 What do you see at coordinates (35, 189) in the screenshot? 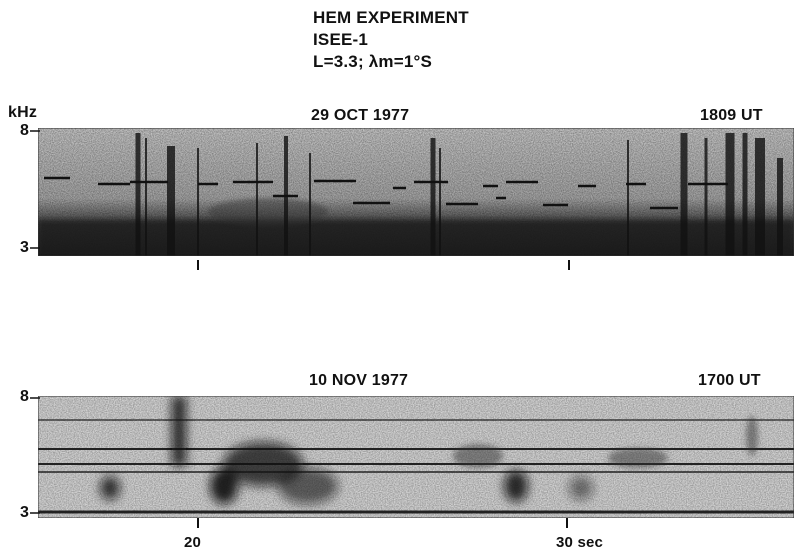
I see `top-y-axis` at bounding box center [35, 189].